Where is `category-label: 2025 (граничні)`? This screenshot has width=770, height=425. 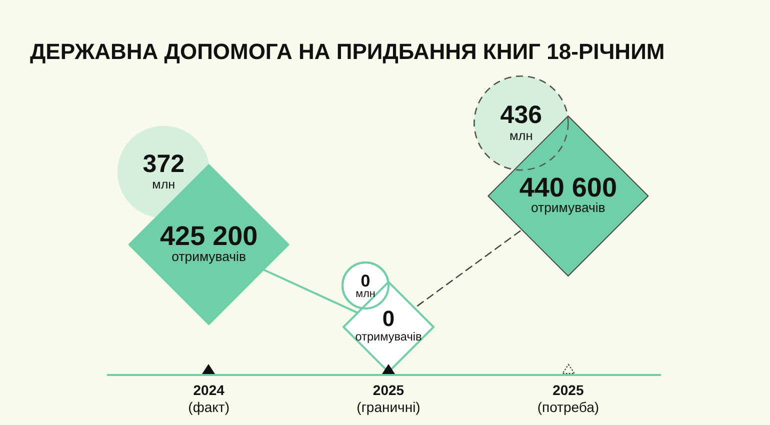
category-label: 2025 (граничні) is located at coordinates (388, 398).